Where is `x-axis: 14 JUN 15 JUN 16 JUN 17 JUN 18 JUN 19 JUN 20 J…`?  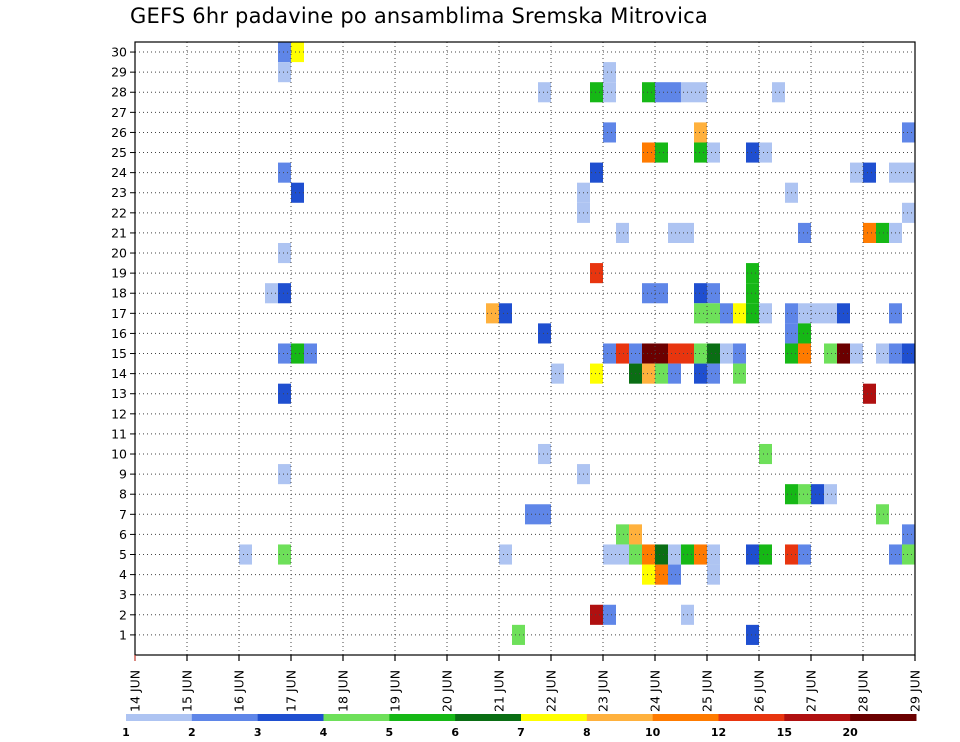
x-axis: 14 JUN 15 JUN 16 JUN 17 JUN 18 JUN 19 JUN 20 J… is located at coordinates (525, 683).